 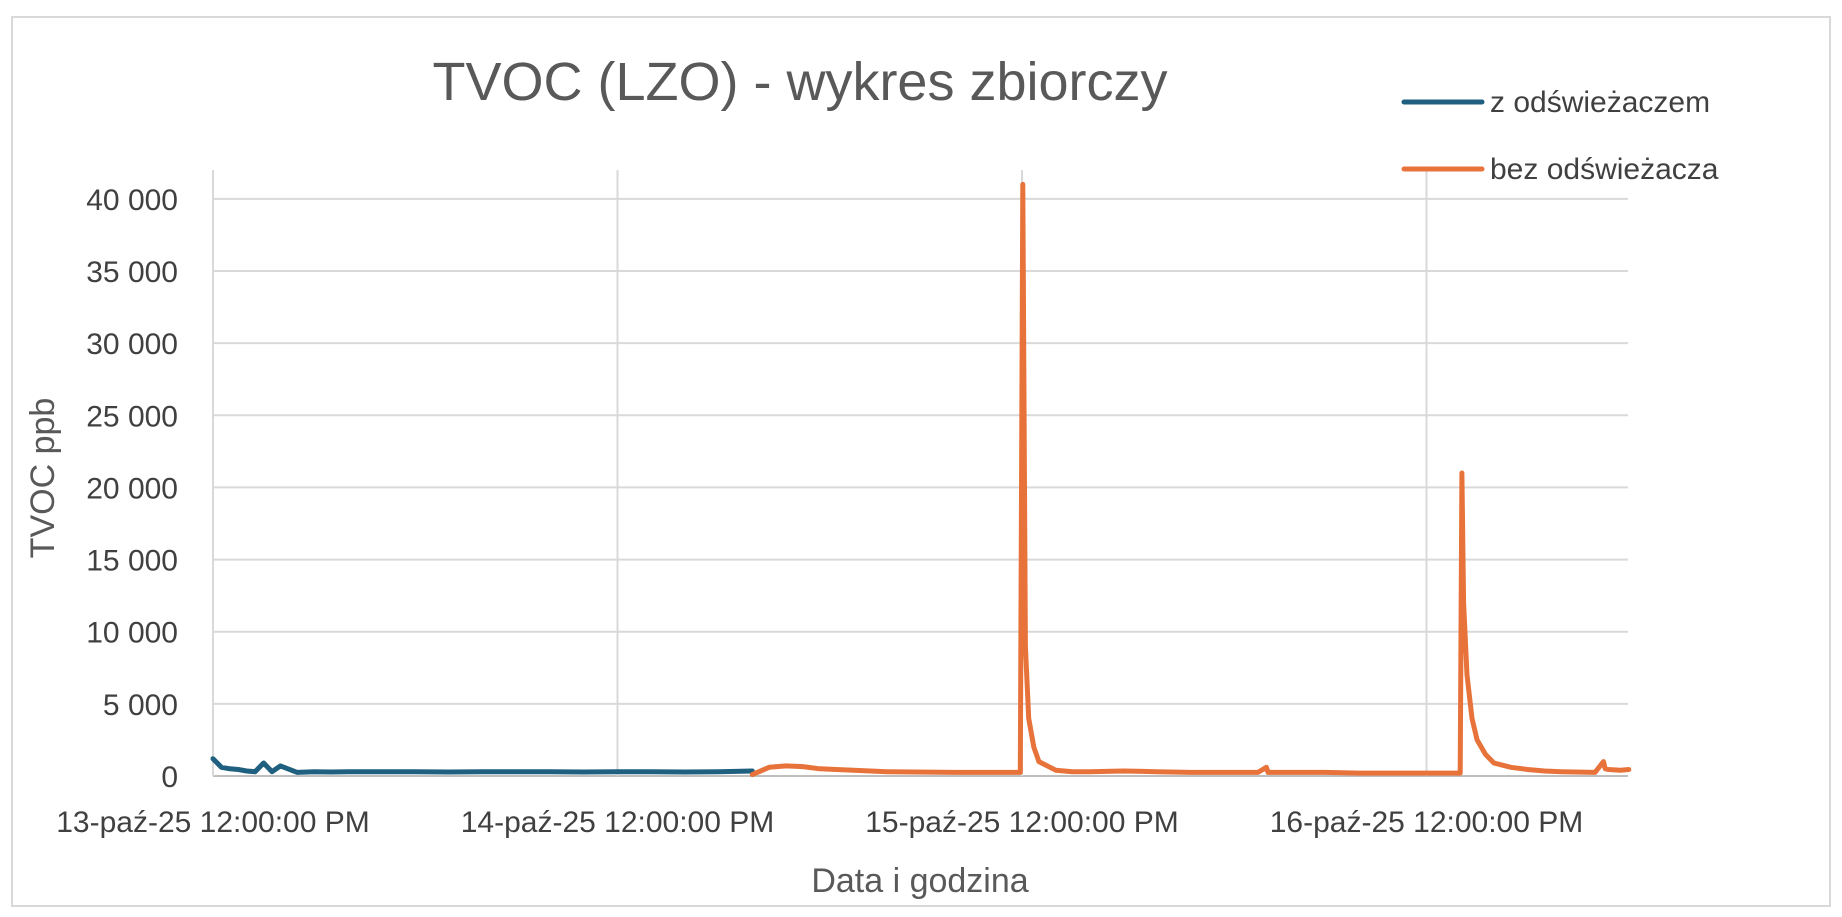 I want to click on chart-title: TVOC (LZO) - wykres zbiorczy, so click(x=799, y=82).